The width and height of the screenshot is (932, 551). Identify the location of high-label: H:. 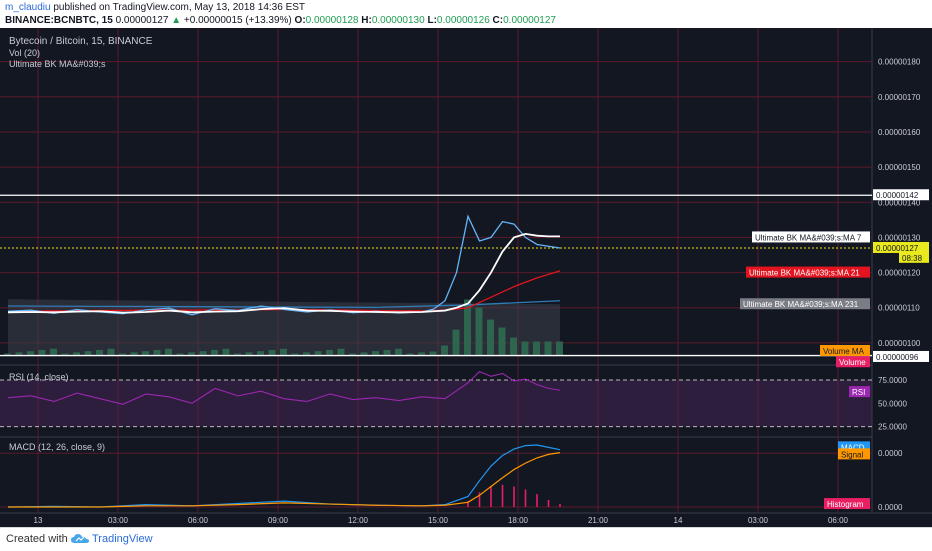
(366, 20).